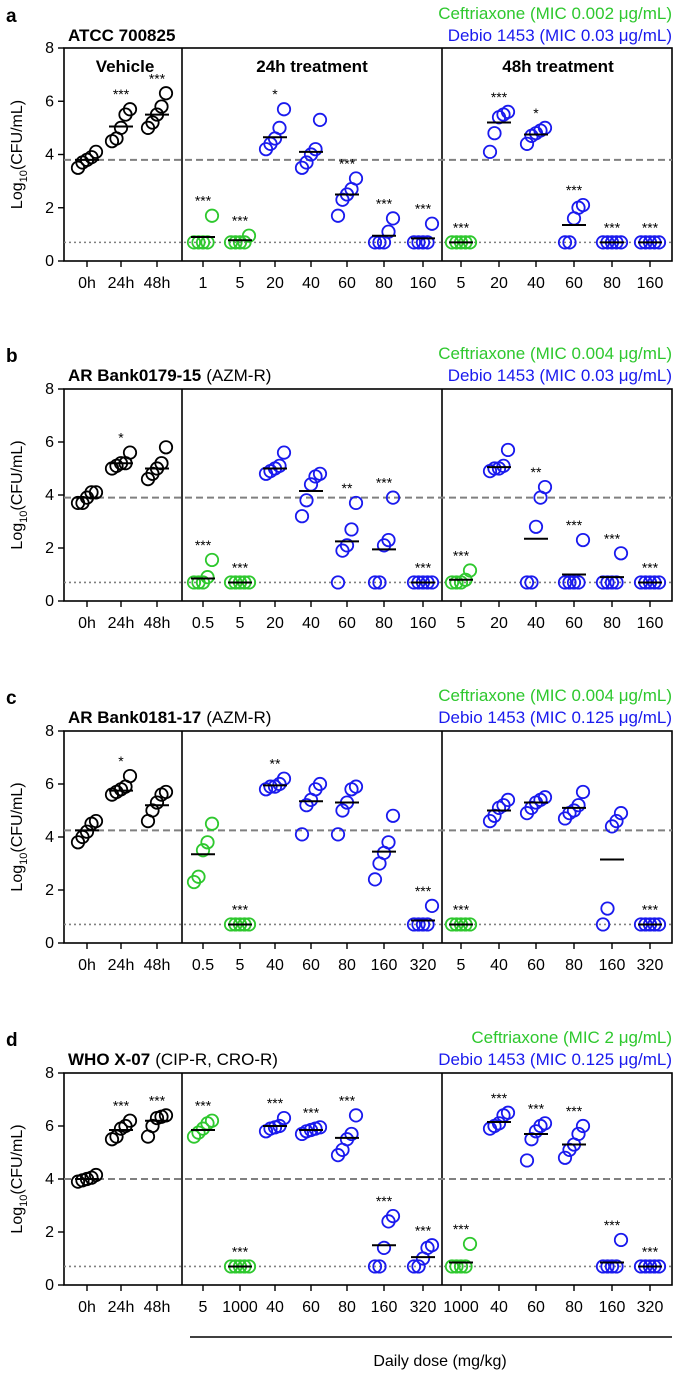 The height and width of the screenshot is (1379, 685). I want to click on strain-title: WHO X-07 (CIP-R, CRO-R), so click(173, 1059).